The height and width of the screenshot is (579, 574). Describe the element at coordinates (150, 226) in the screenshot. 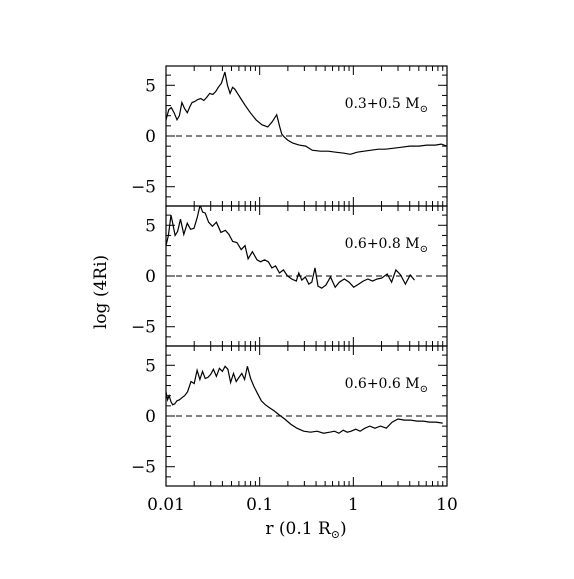

I see `panel-middle-y-tick-label: 5` at that location.